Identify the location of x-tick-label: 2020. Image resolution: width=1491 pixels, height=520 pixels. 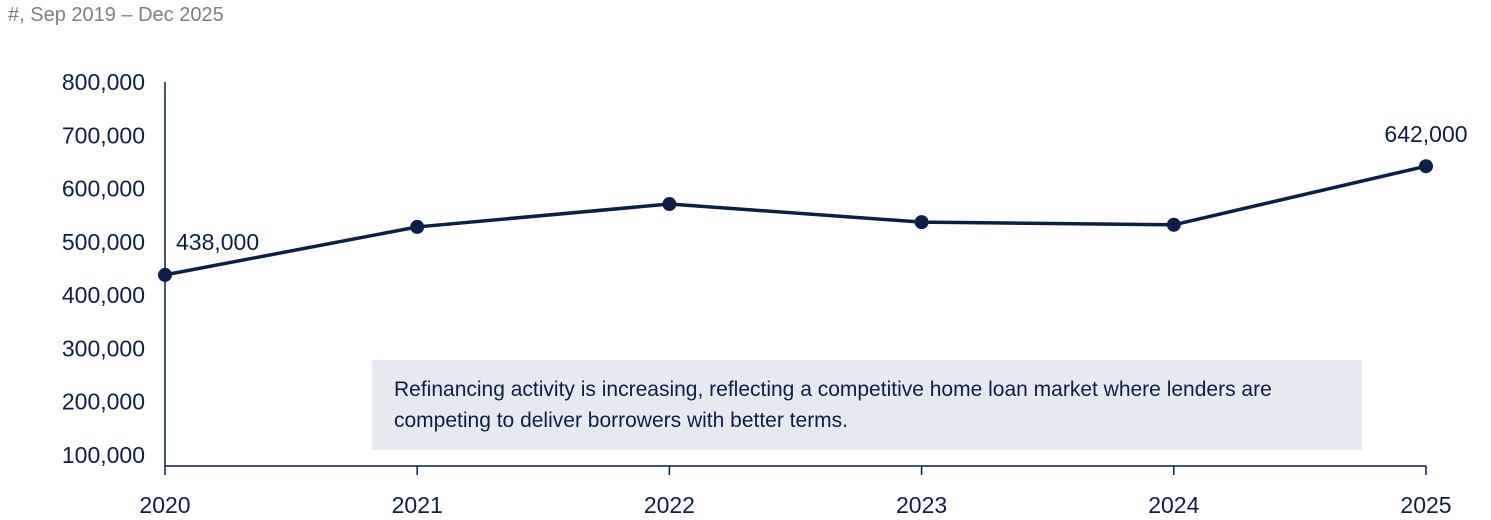
(164, 505).